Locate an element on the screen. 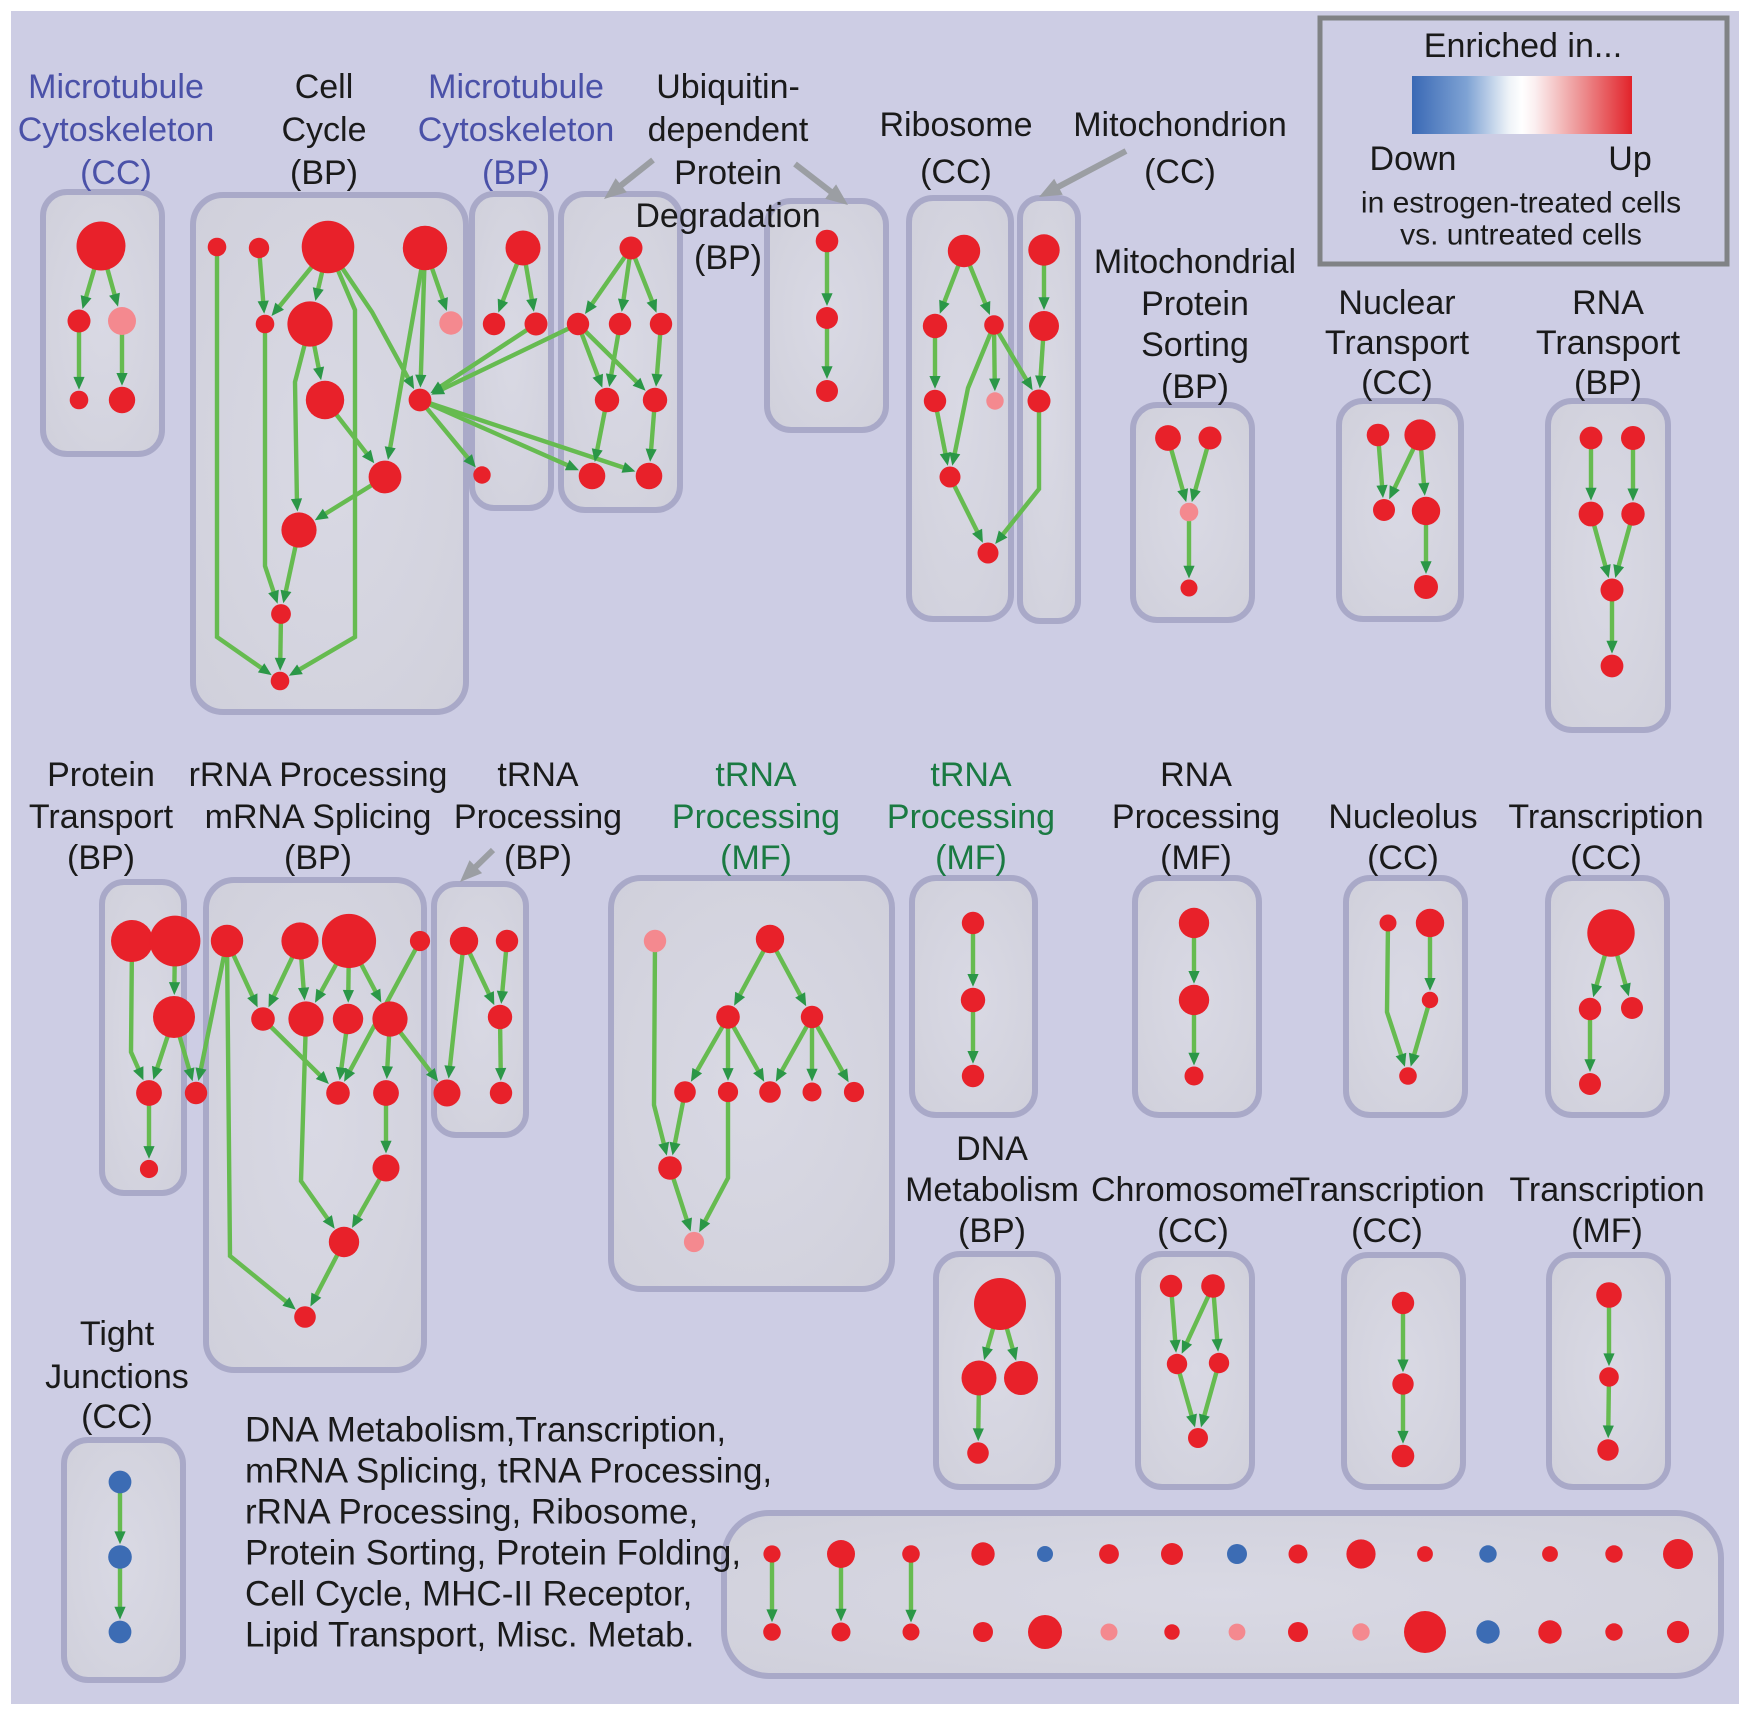  svg-text: Mitochondrial is located at coordinates (1195, 262).